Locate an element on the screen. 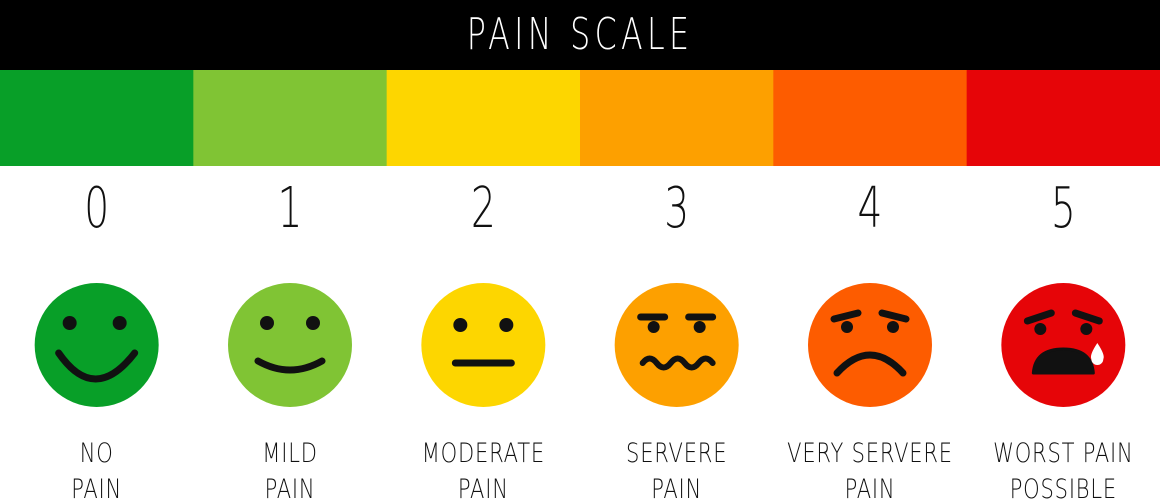 Image resolution: width=1160 pixels, height=500 pixels. label-group: MODERATE is located at coordinates (483, 452).